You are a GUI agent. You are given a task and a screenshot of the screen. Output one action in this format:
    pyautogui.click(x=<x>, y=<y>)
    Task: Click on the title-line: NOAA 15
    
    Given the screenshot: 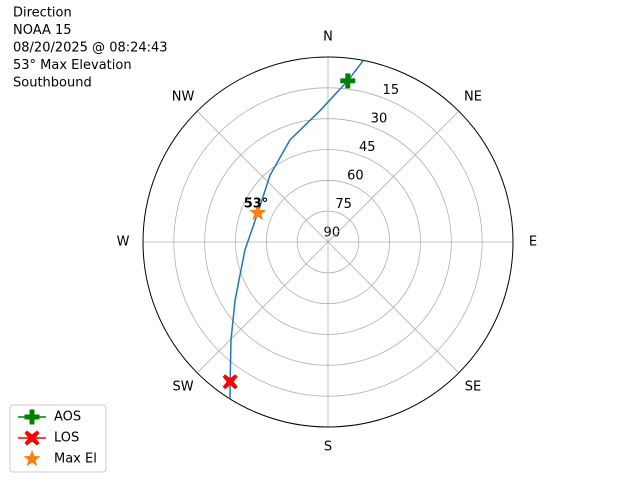 What is the action you would take?
    pyautogui.click(x=42, y=30)
    